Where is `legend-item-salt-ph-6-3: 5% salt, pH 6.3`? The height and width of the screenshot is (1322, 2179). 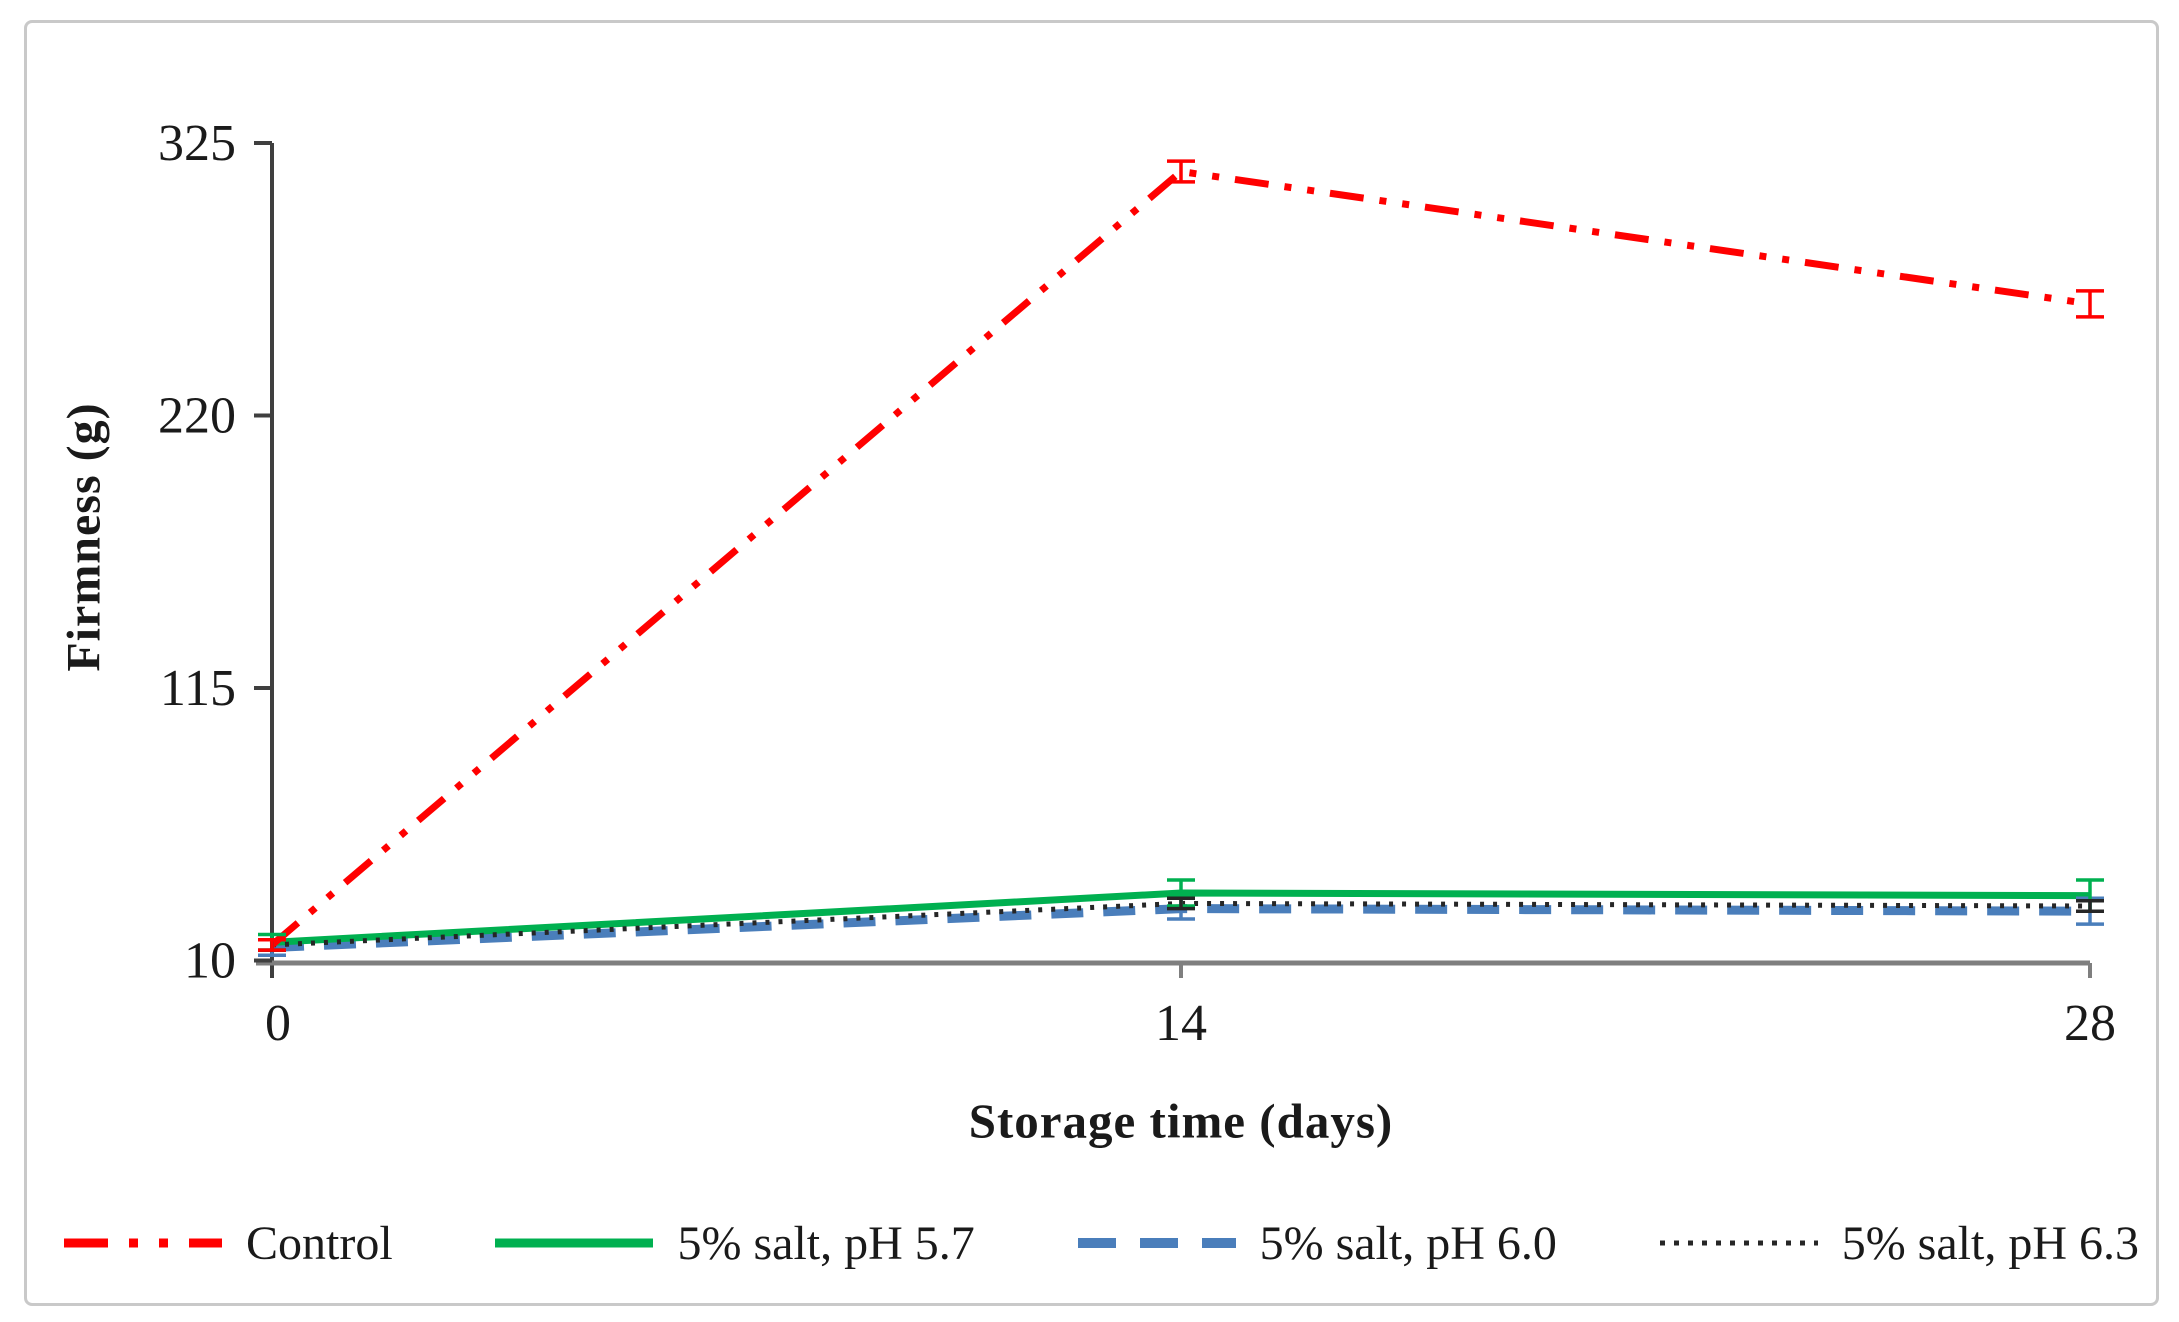 legend-item-salt-ph-6-3: 5% salt, pH 6.3 is located at coordinates (1898, 1243).